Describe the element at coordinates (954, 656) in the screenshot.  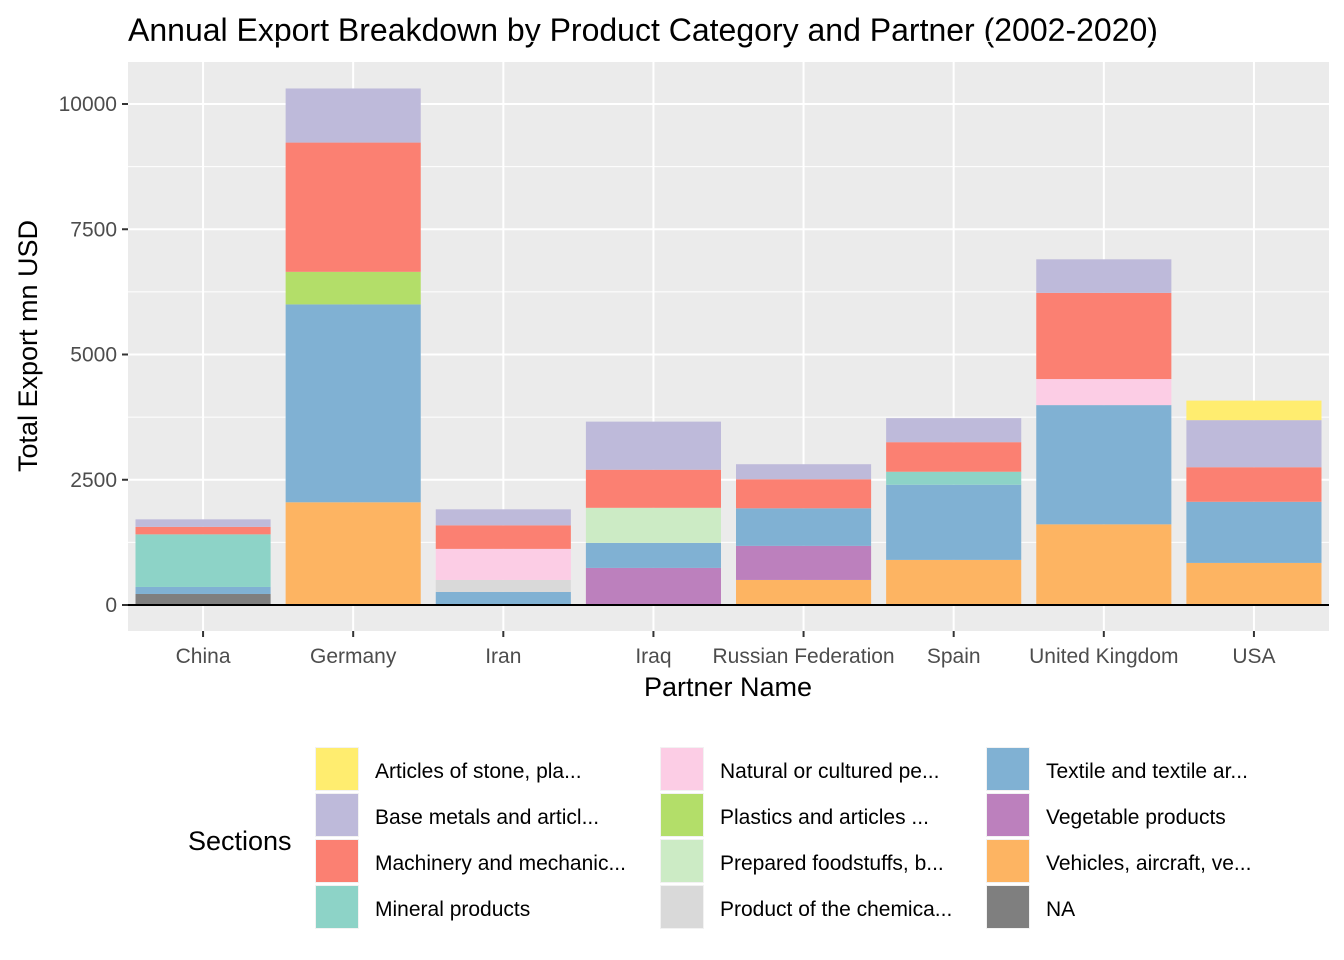
I see `x-tick-label: Spain` at that location.